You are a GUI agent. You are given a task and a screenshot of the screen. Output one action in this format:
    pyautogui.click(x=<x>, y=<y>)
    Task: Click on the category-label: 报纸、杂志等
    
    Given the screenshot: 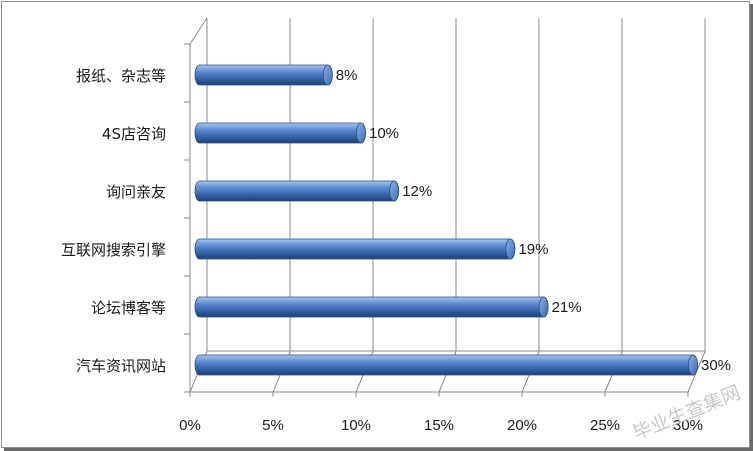 What is the action you would take?
    pyautogui.click(x=121, y=76)
    